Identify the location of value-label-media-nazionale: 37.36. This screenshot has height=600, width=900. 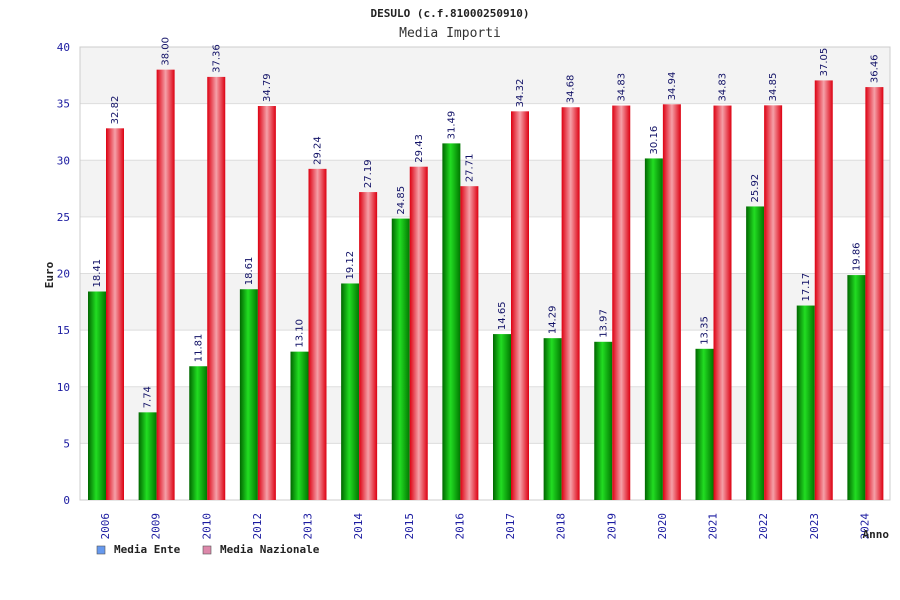
(216, 58).